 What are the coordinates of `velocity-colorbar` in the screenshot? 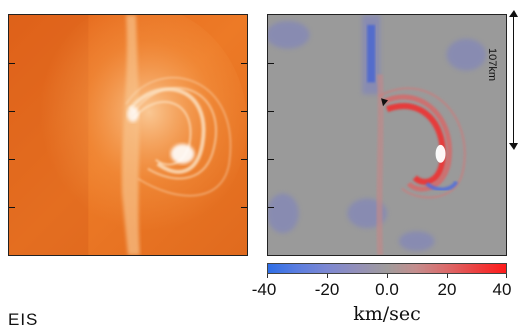 It's located at (387, 268).